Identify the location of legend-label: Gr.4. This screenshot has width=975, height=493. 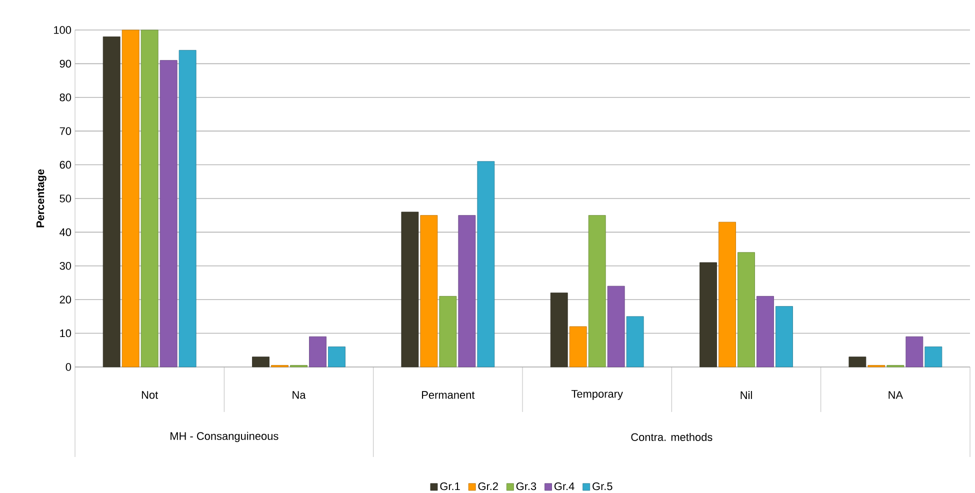
(564, 486).